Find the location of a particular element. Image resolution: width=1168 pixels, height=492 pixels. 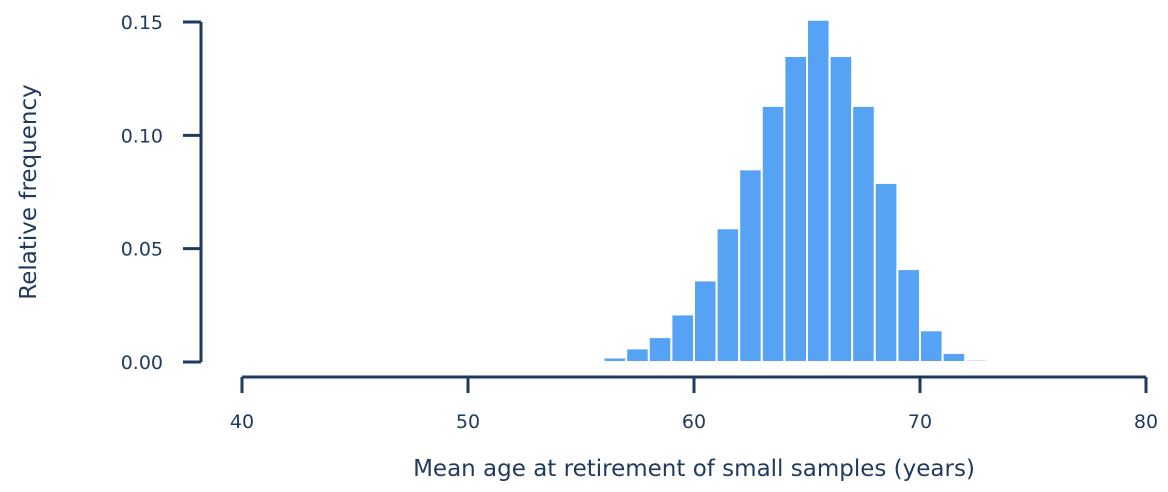

x-tick-label: 40 is located at coordinates (242, 422).